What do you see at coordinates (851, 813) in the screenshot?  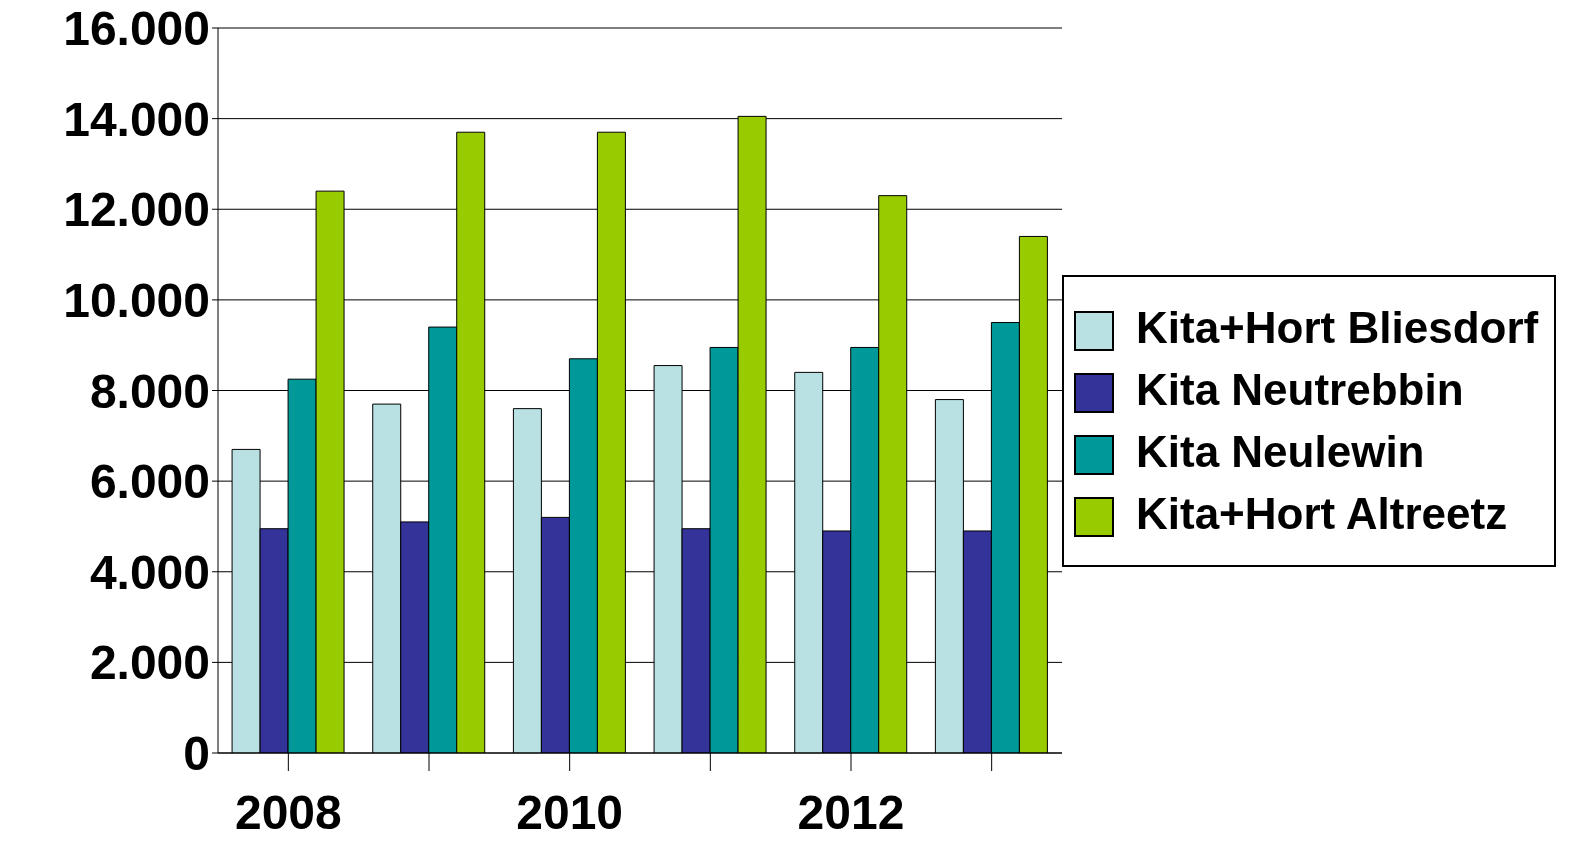 I see `x-tick-label: 2012` at bounding box center [851, 813].